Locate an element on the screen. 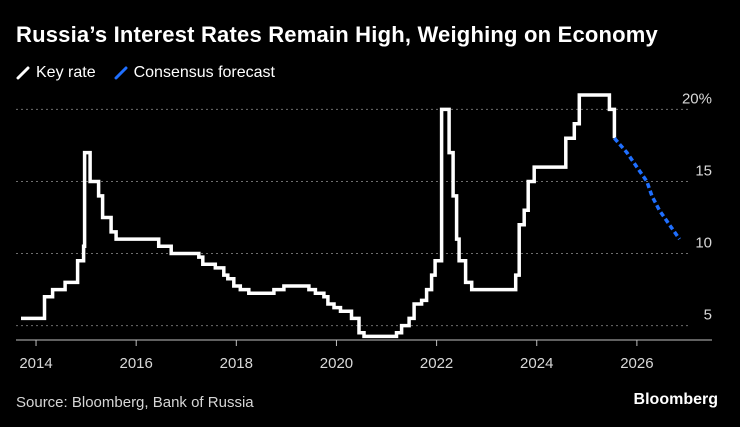 The height and width of the screenshot is (427, 740). x-tick-label-2016: 2016 is located at coordinates (135, 363).